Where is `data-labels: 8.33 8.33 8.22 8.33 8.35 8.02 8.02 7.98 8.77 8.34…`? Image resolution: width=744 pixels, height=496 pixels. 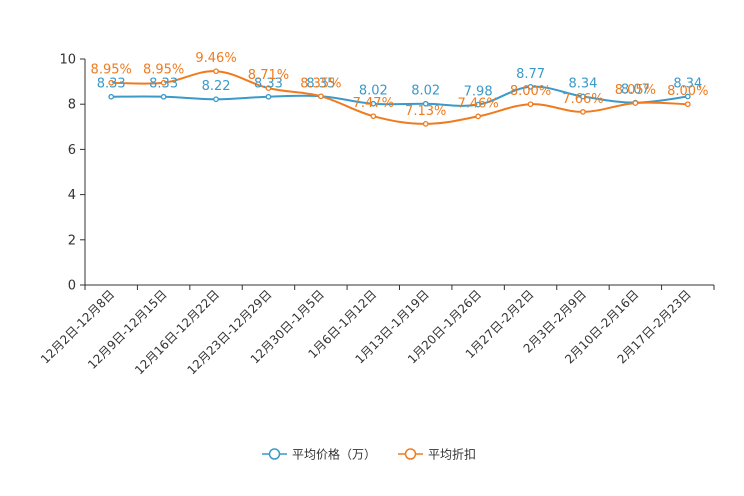 data-labels: 8.33 8.33 8.22 8.33 8.35 8.02 8.02 7.98 8.77 8.34… is located at coordinates (400, 85).